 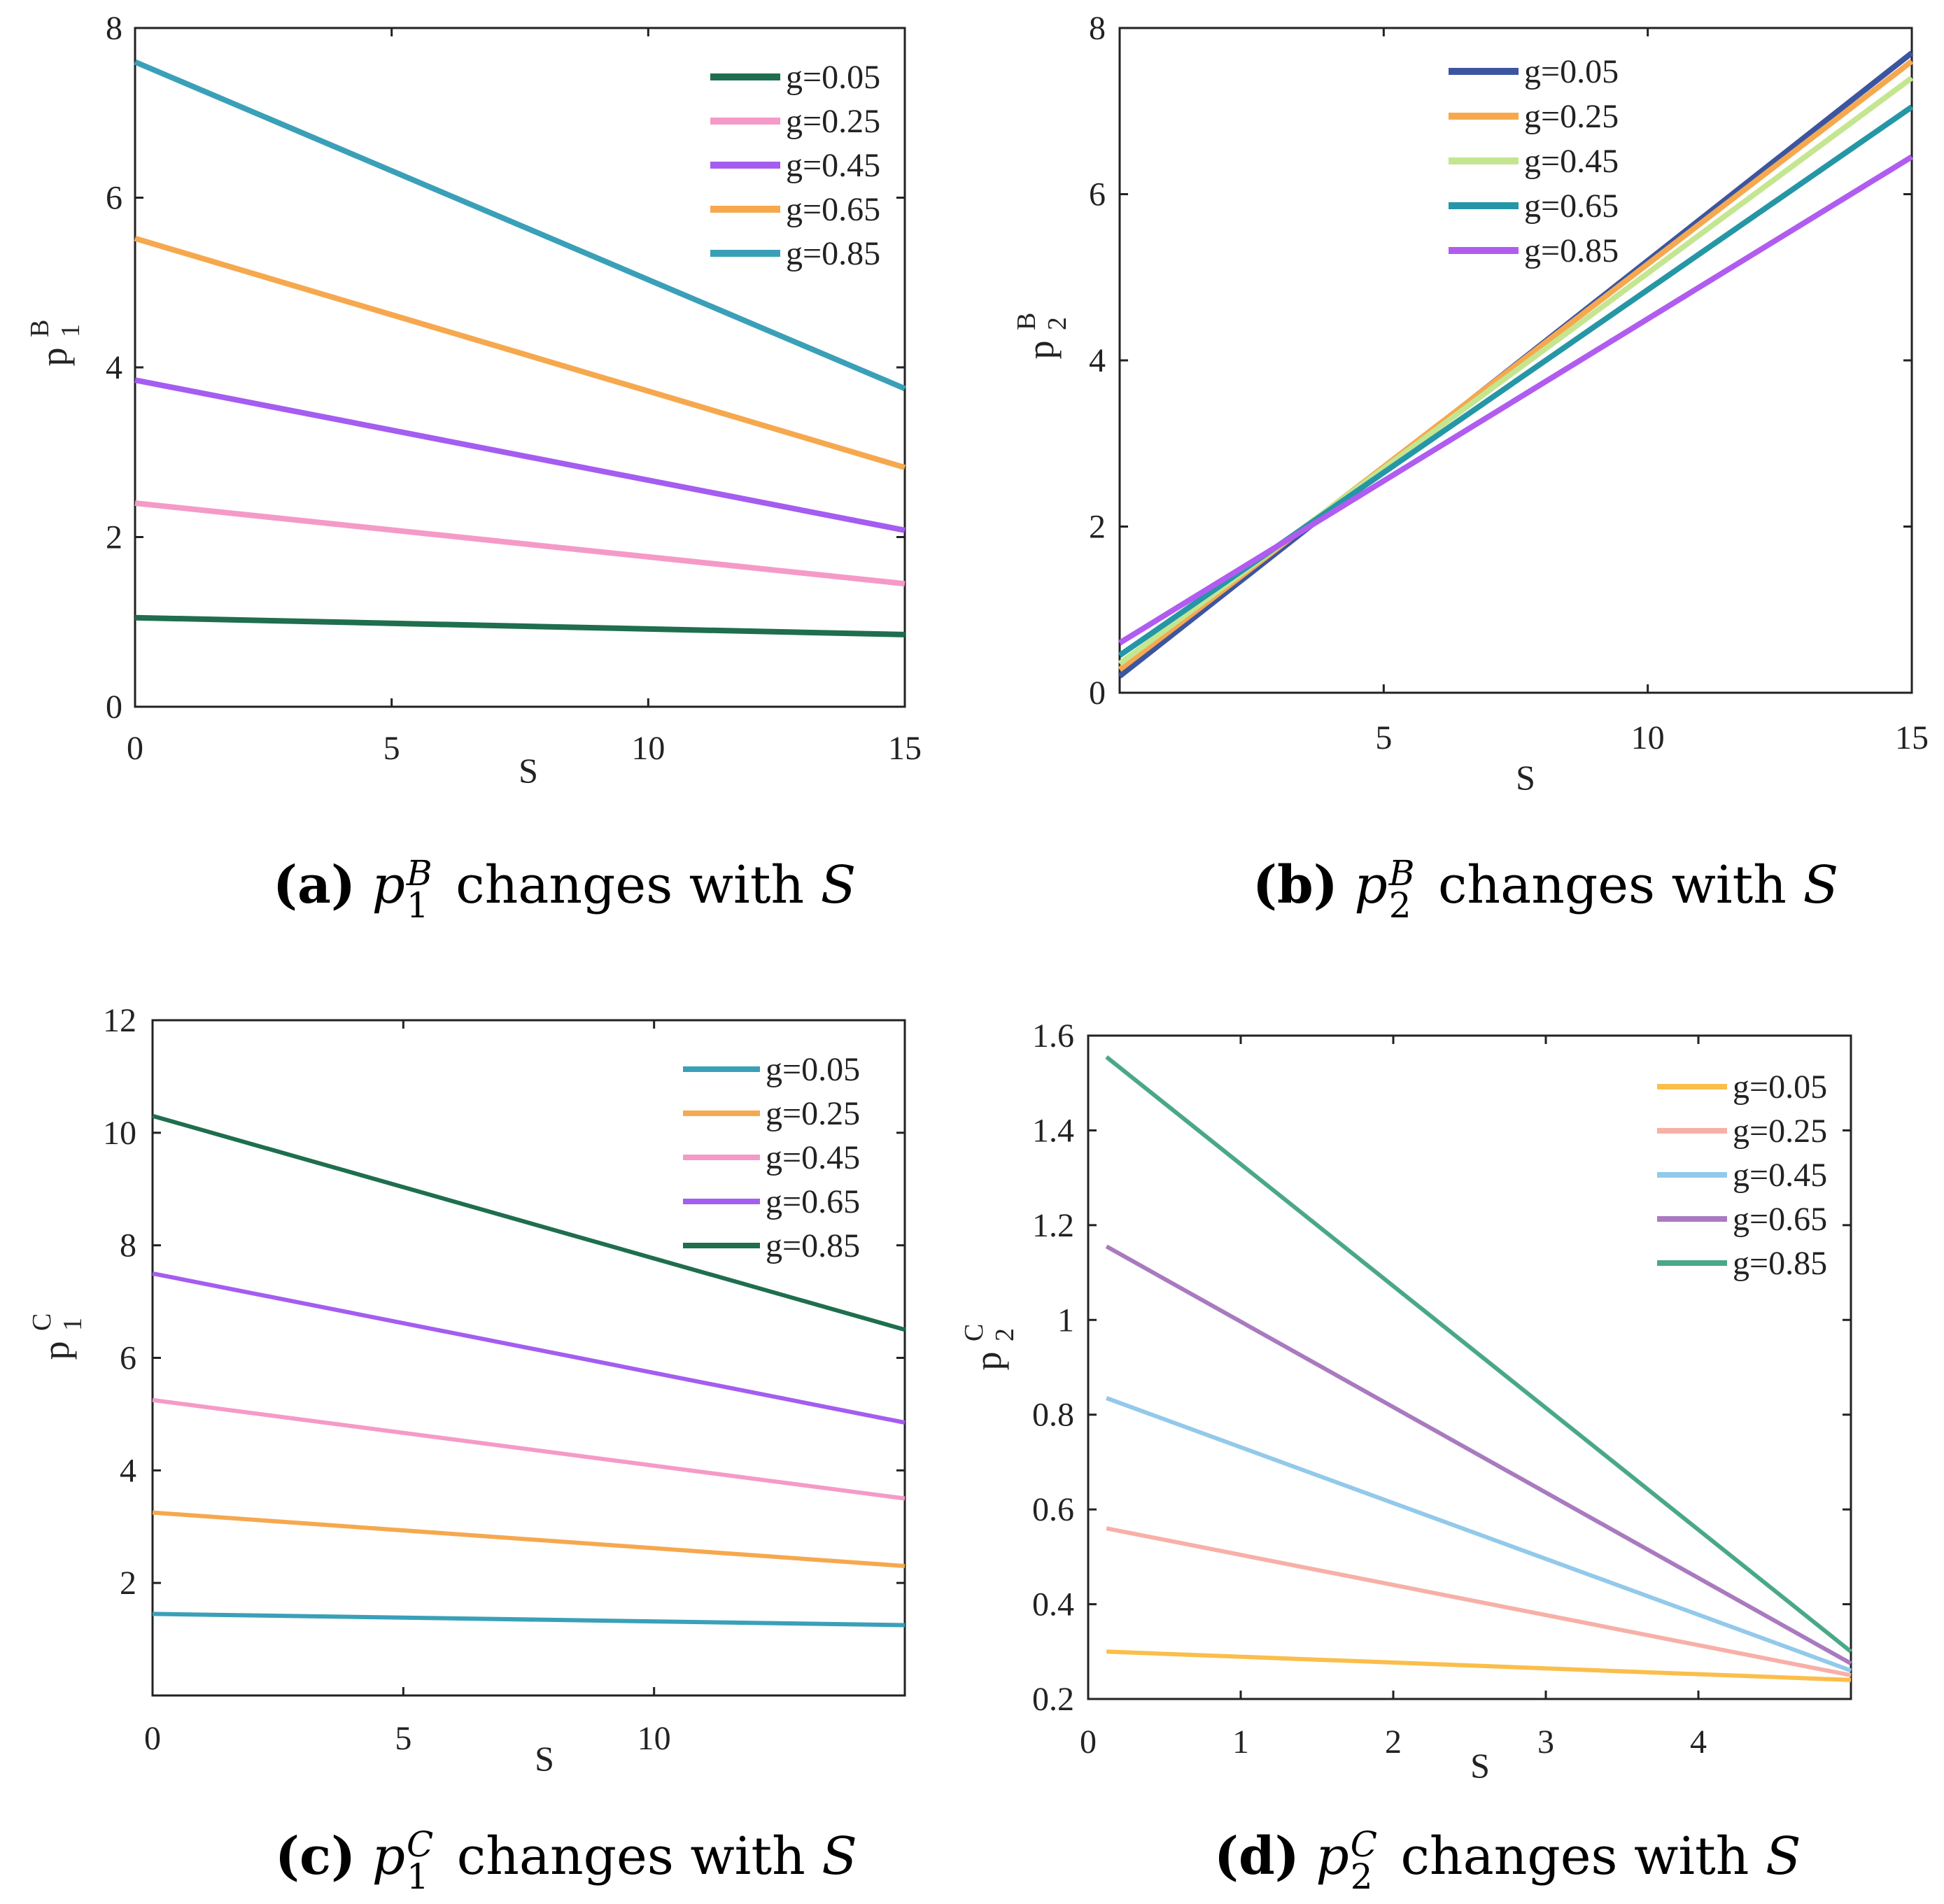 What do you see at coordinates (1042, 336) in the screenshot?
I see `y-axis-label: pB 2` at bounding box center [1042, 336].